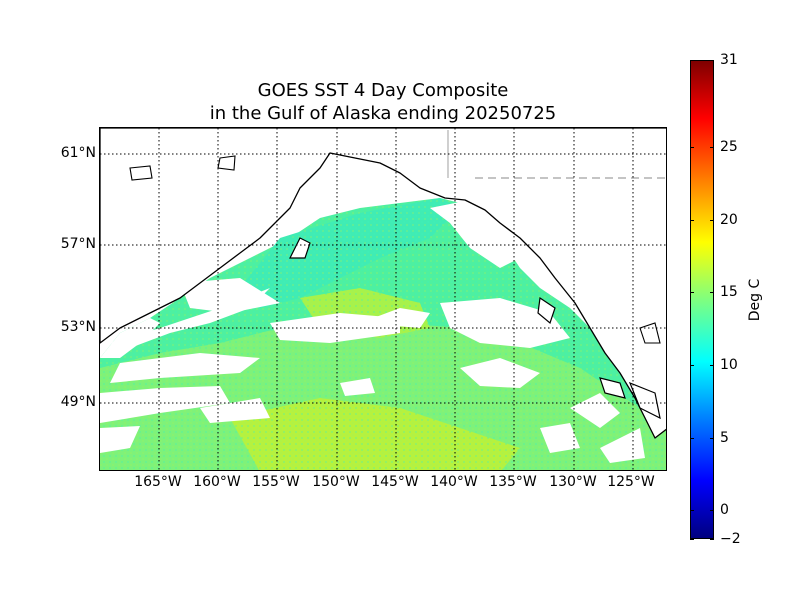 The width and height of the screenshot is (800, 600). I want to click on lon-label-165w: 165°W, so click(158, 482).